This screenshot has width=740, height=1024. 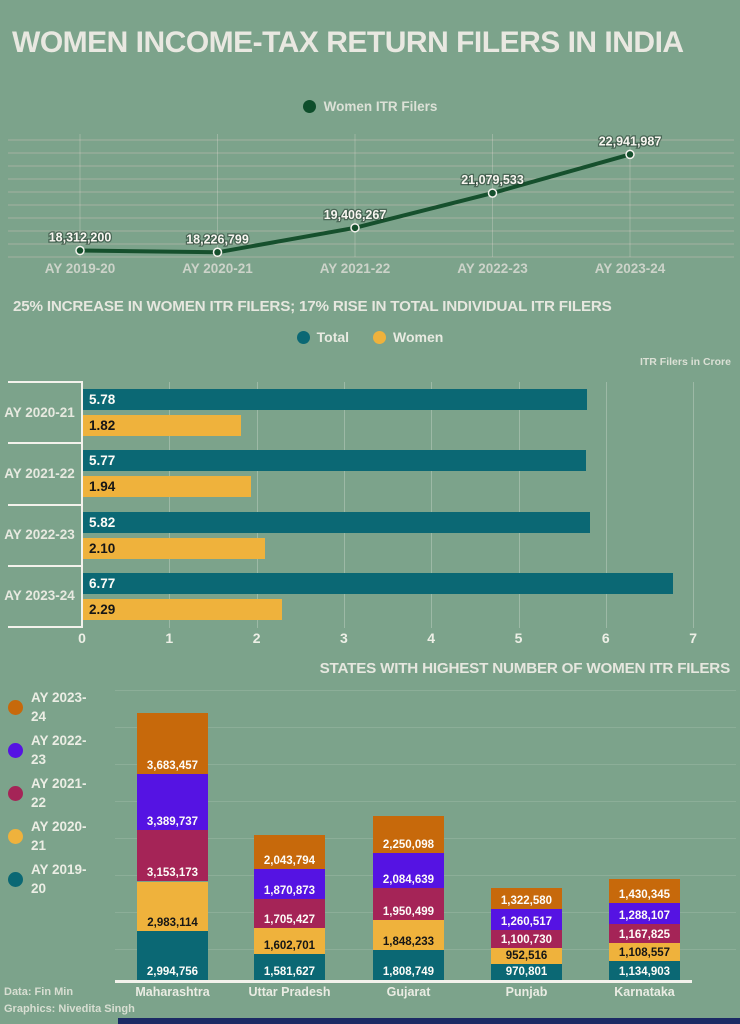 I want to click on segment-value-label: 1,260,517, so click(x=526, y=922).